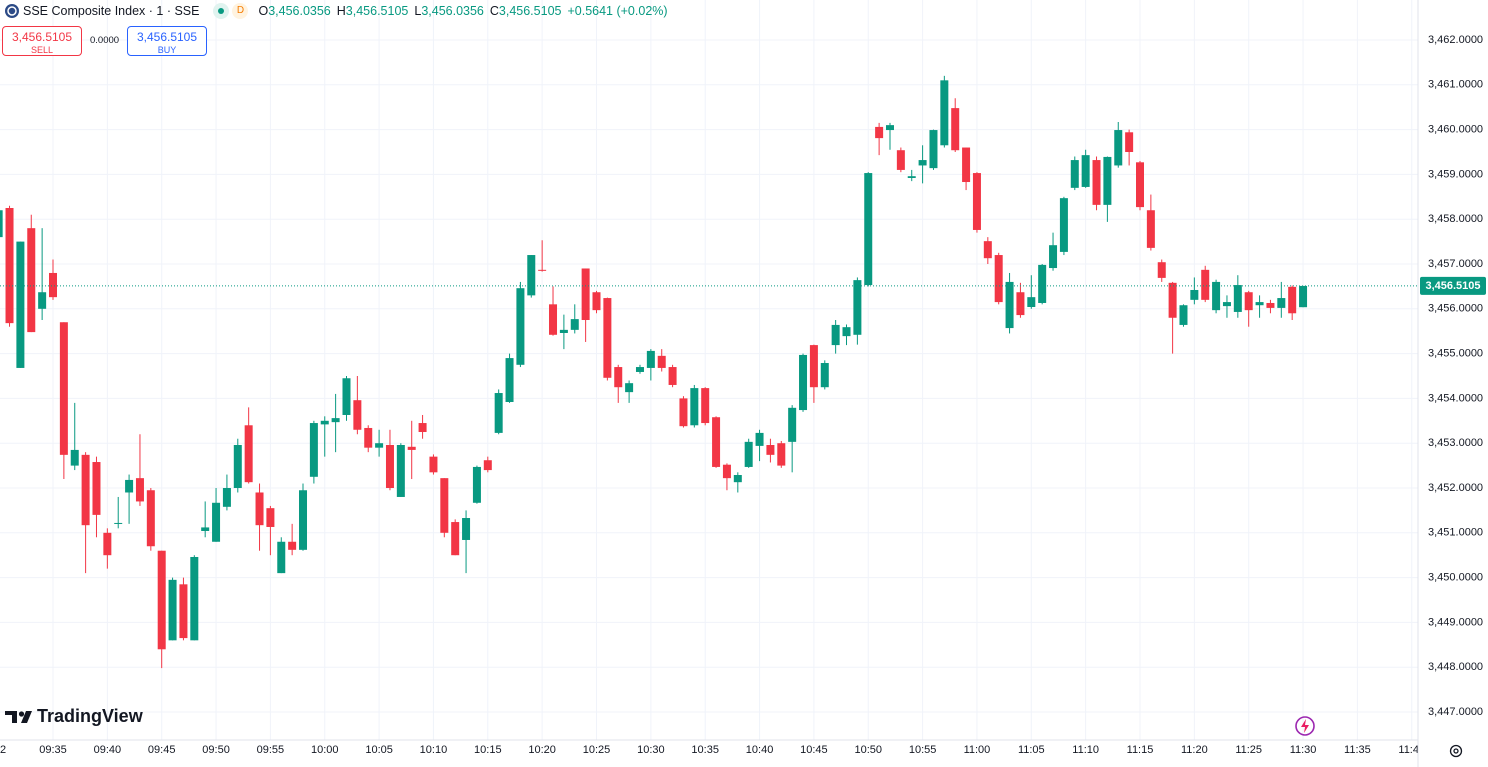 This screenshot has width=1488, height=767. I want to click on x-tick-label: 09:50, so click(216, 750).